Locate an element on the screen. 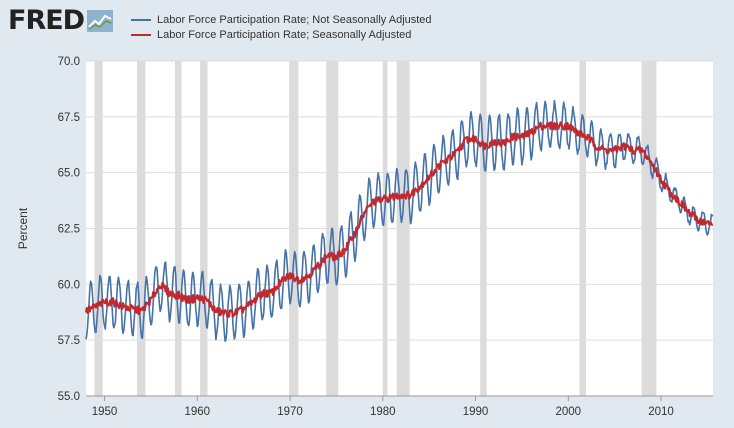 The width and height of the screenshot is (734, 428). fred-logo: FRED is located at coordinates (61, 21).